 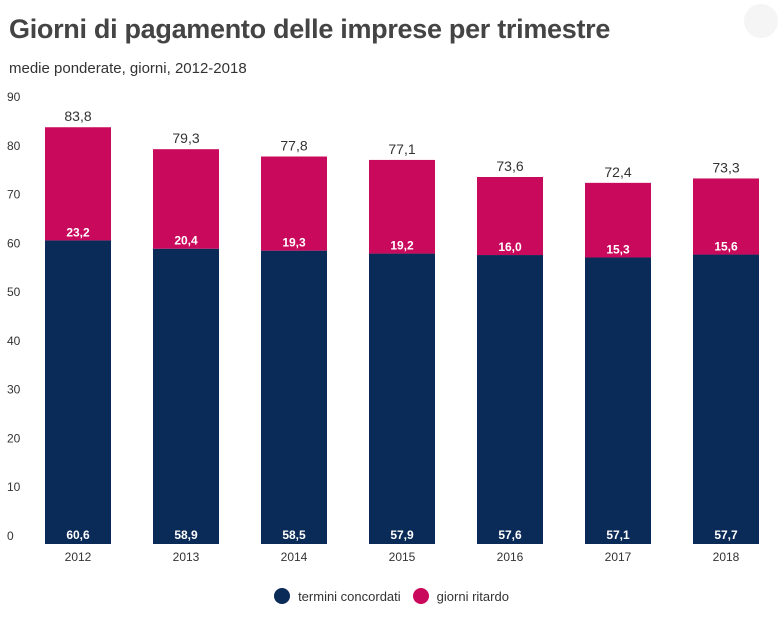 I want to click on data-label-total: 83,8, so click(x=77, y=116).